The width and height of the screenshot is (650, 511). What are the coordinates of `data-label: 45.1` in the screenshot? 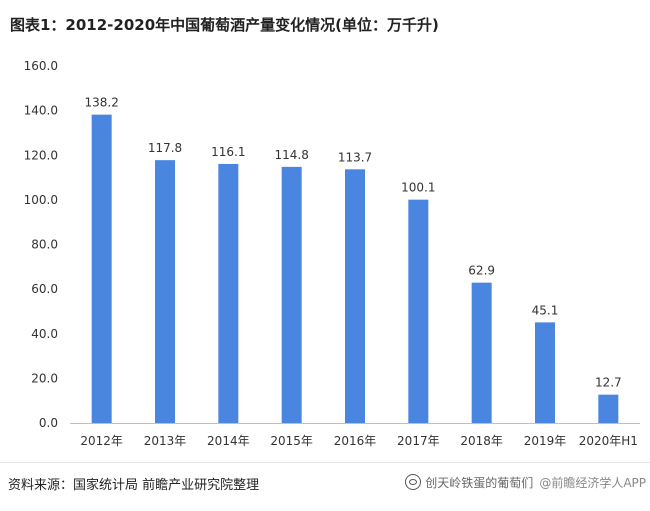 It's located at (545, 310).